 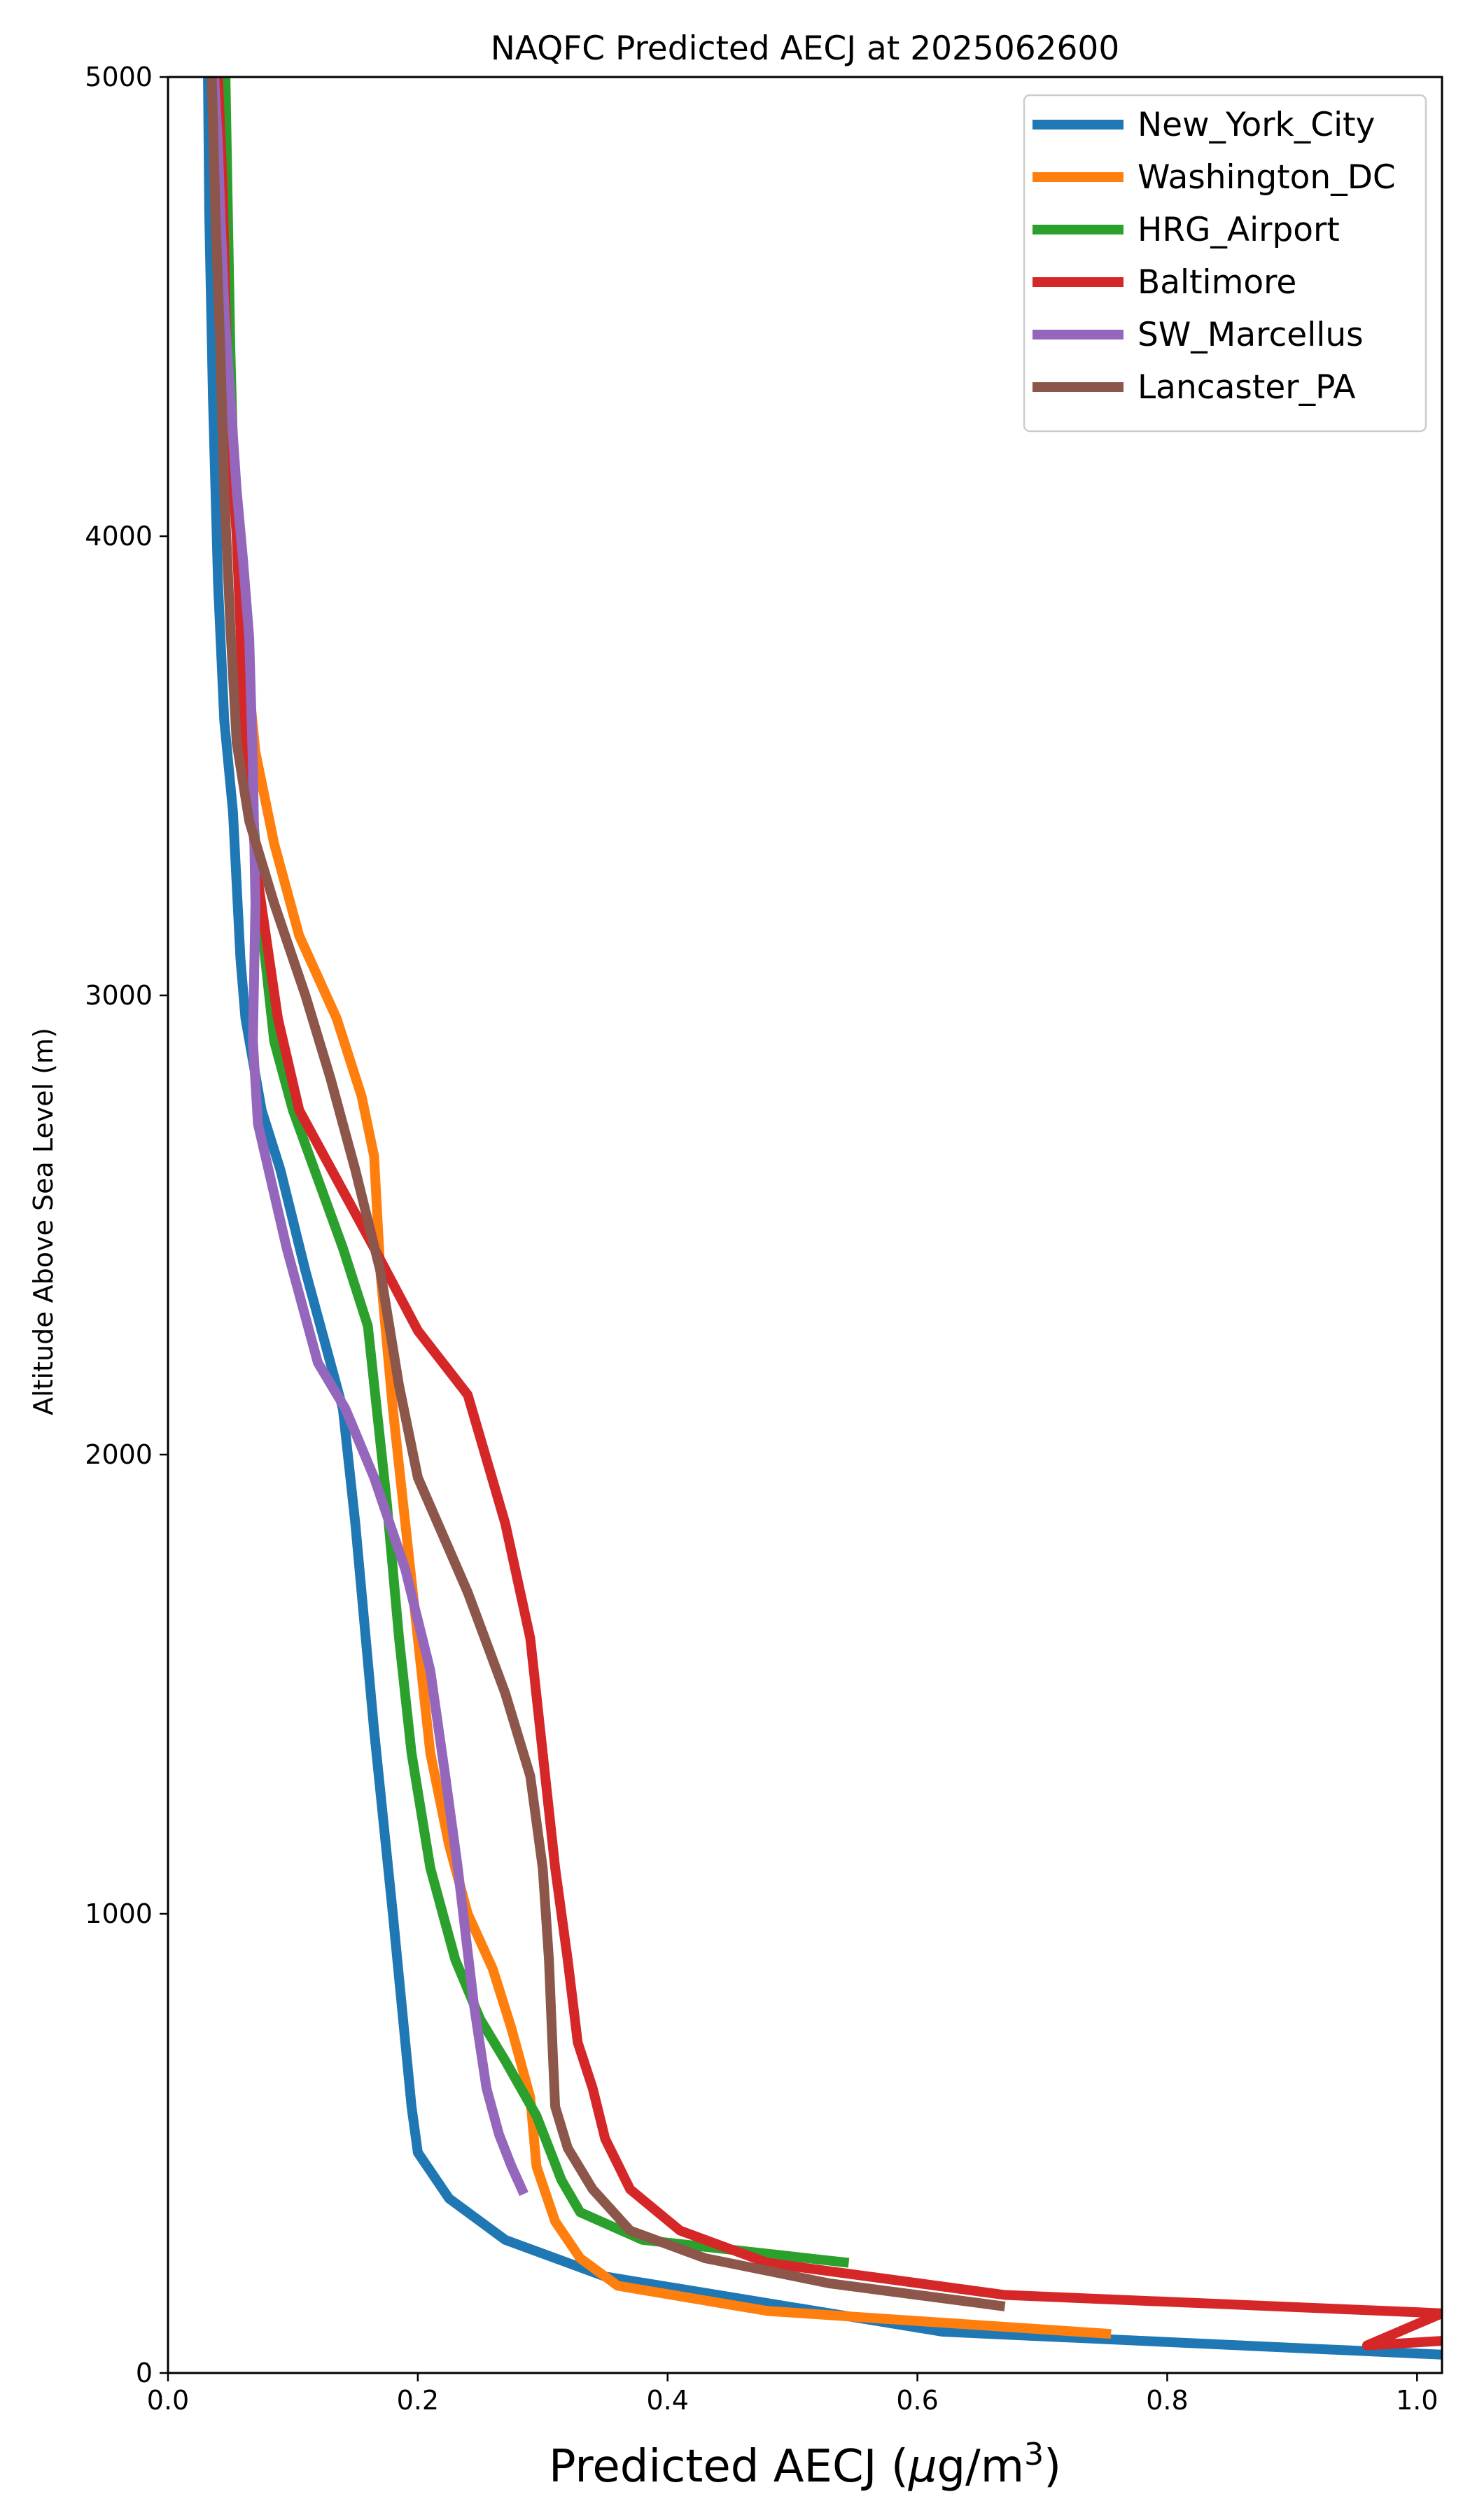 What do you see at coordinates (119, 995) in the screenshot?
I see `y-tick-label: 3000` at bounding box center [119, 995].